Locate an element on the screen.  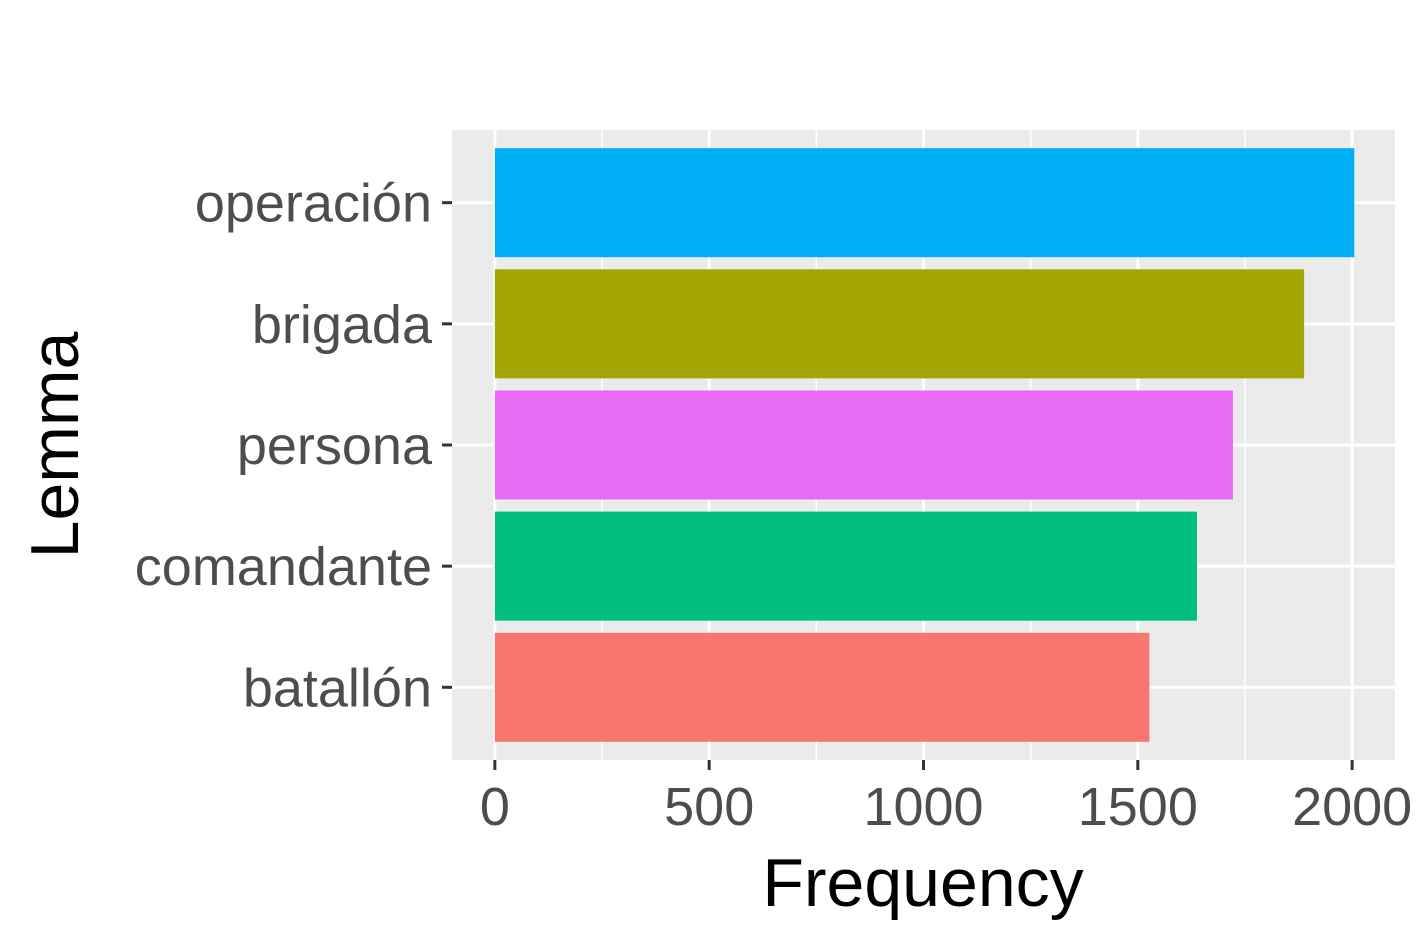
x-tick-label: 1000 is located at coordinates (923, 807).